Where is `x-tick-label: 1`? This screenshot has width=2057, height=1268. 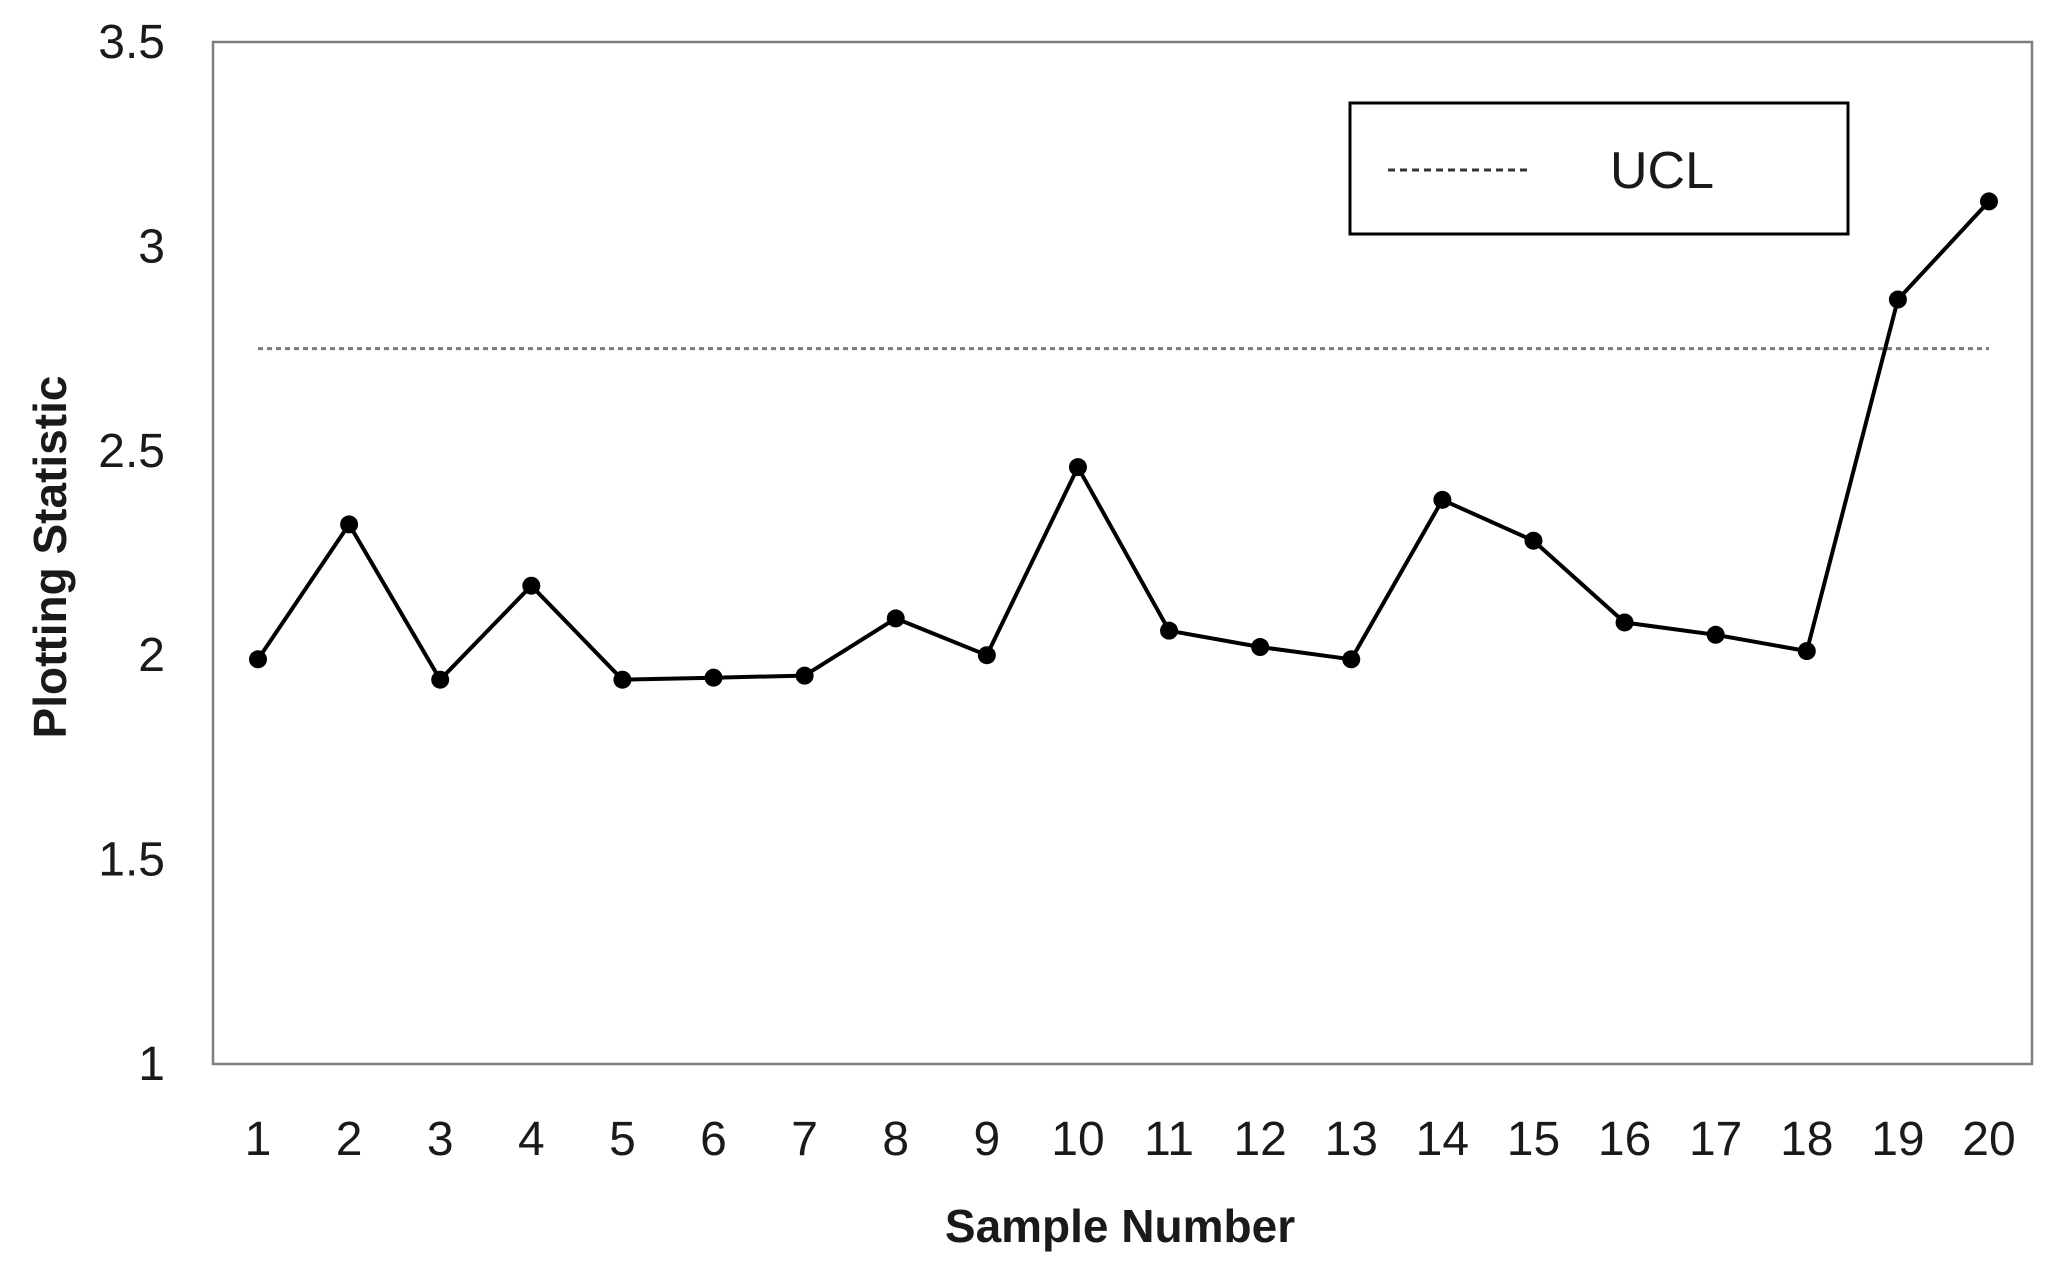 x-tick-label: 1 is located at coordinates (258, 1139).